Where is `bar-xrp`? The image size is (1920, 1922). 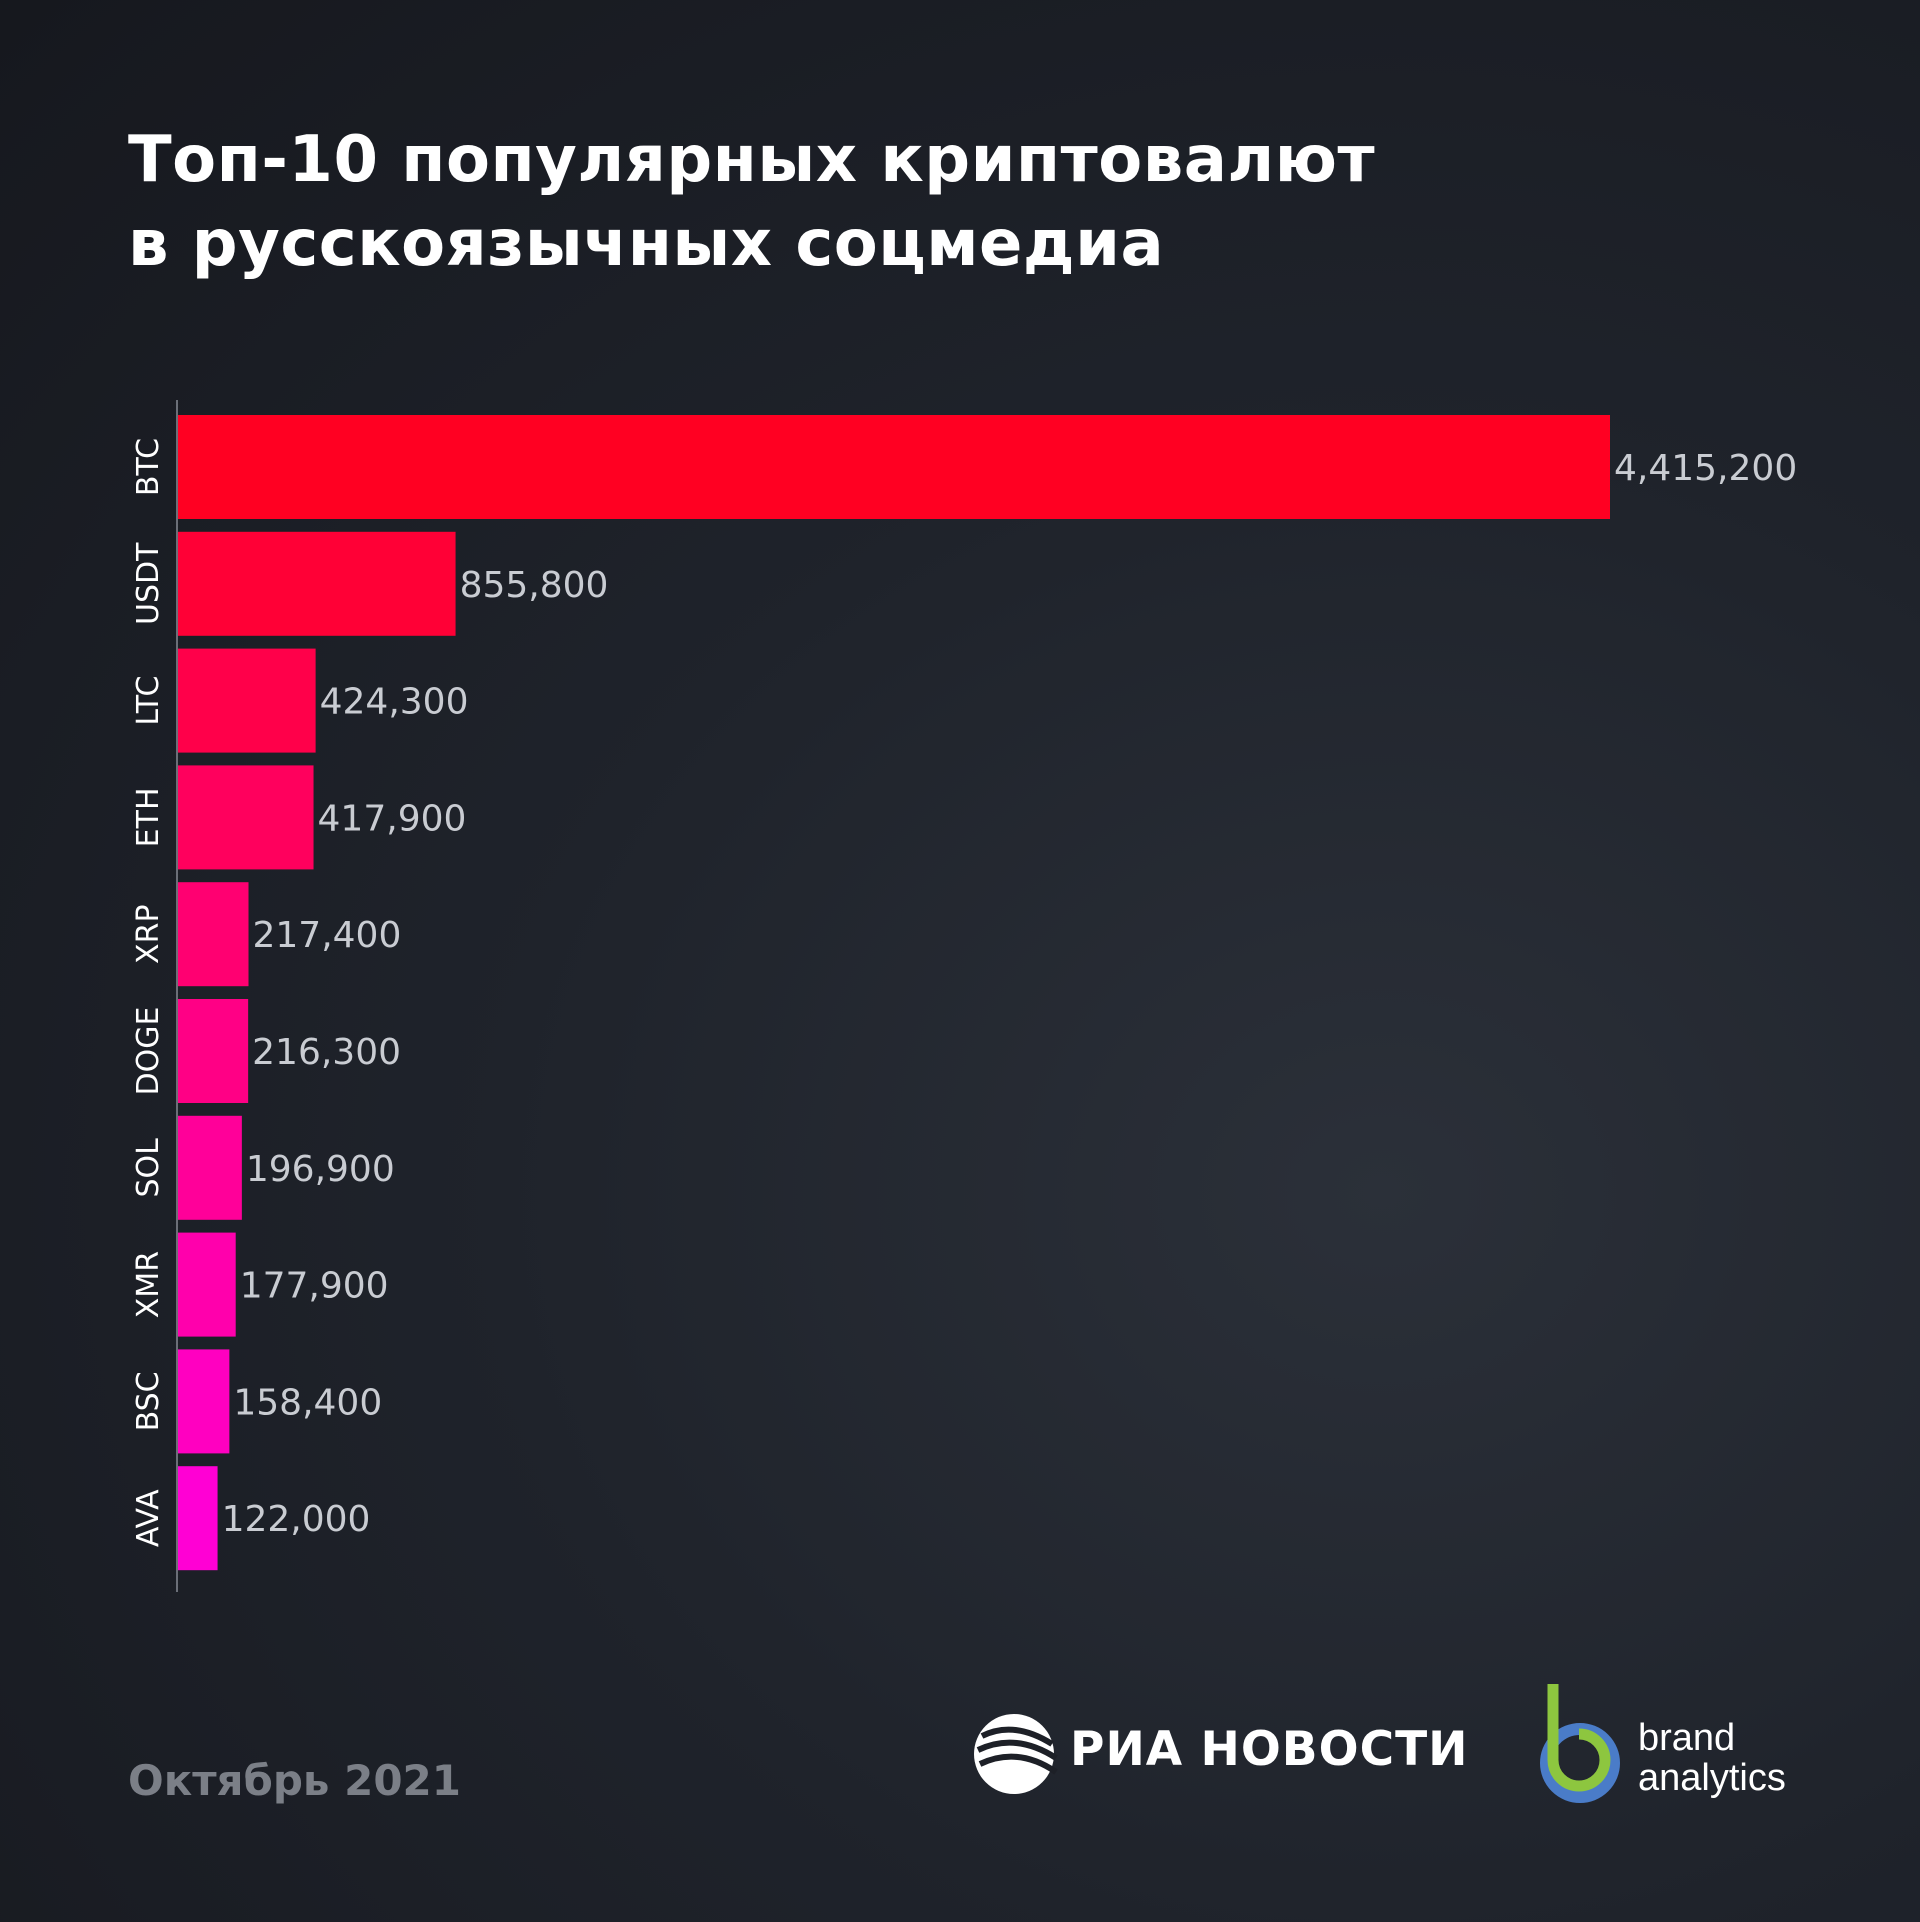 bar-xrp is located at coordinates (213, 934).